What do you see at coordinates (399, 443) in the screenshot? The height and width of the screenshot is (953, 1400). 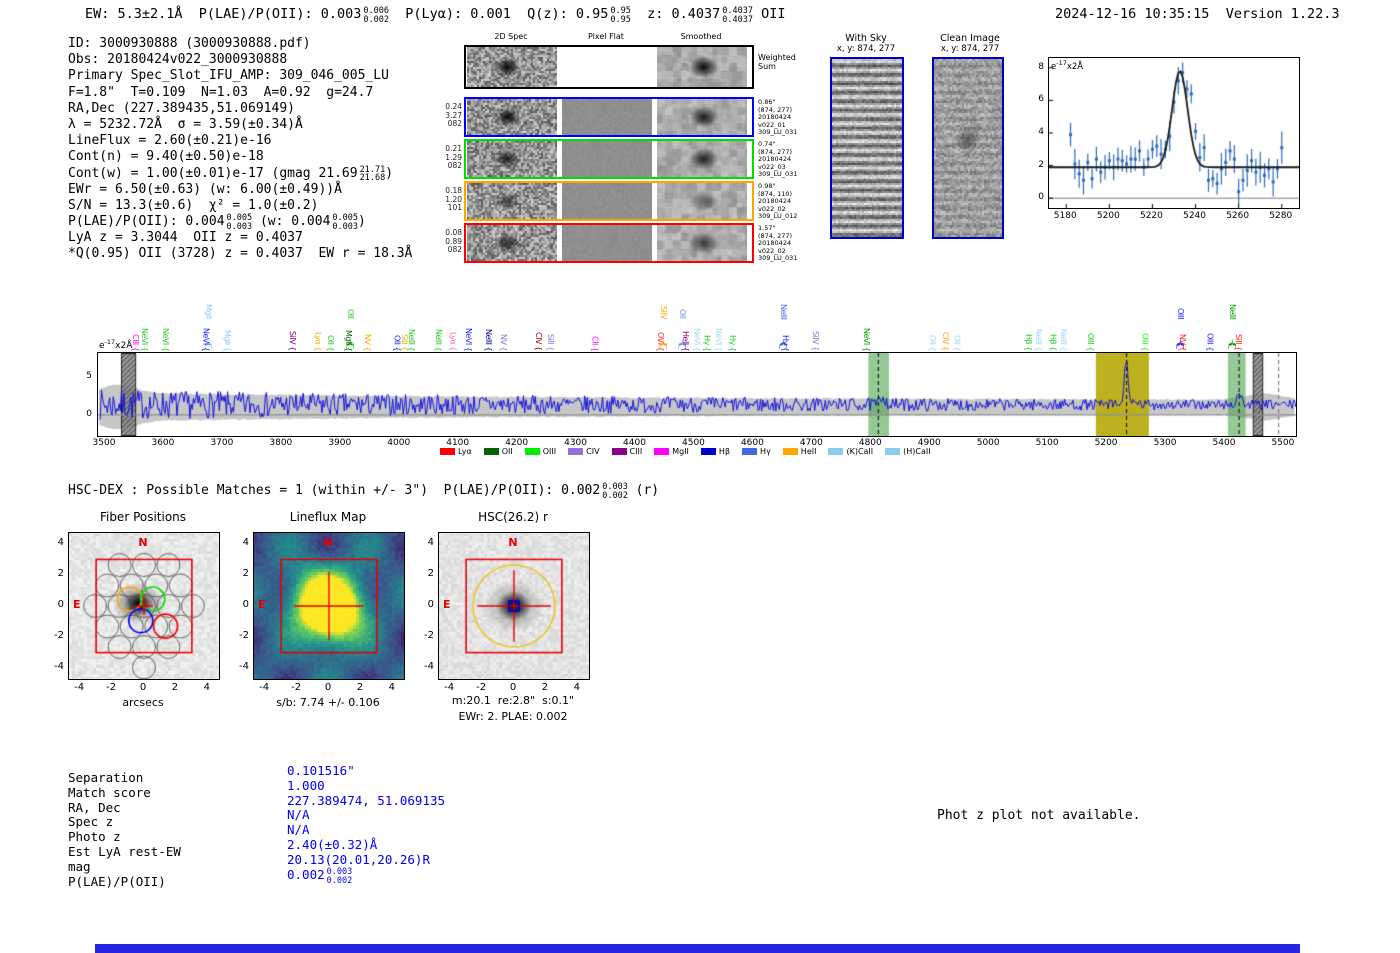 I see `x-tick-label: 4000` at bounding box center [399, 443].